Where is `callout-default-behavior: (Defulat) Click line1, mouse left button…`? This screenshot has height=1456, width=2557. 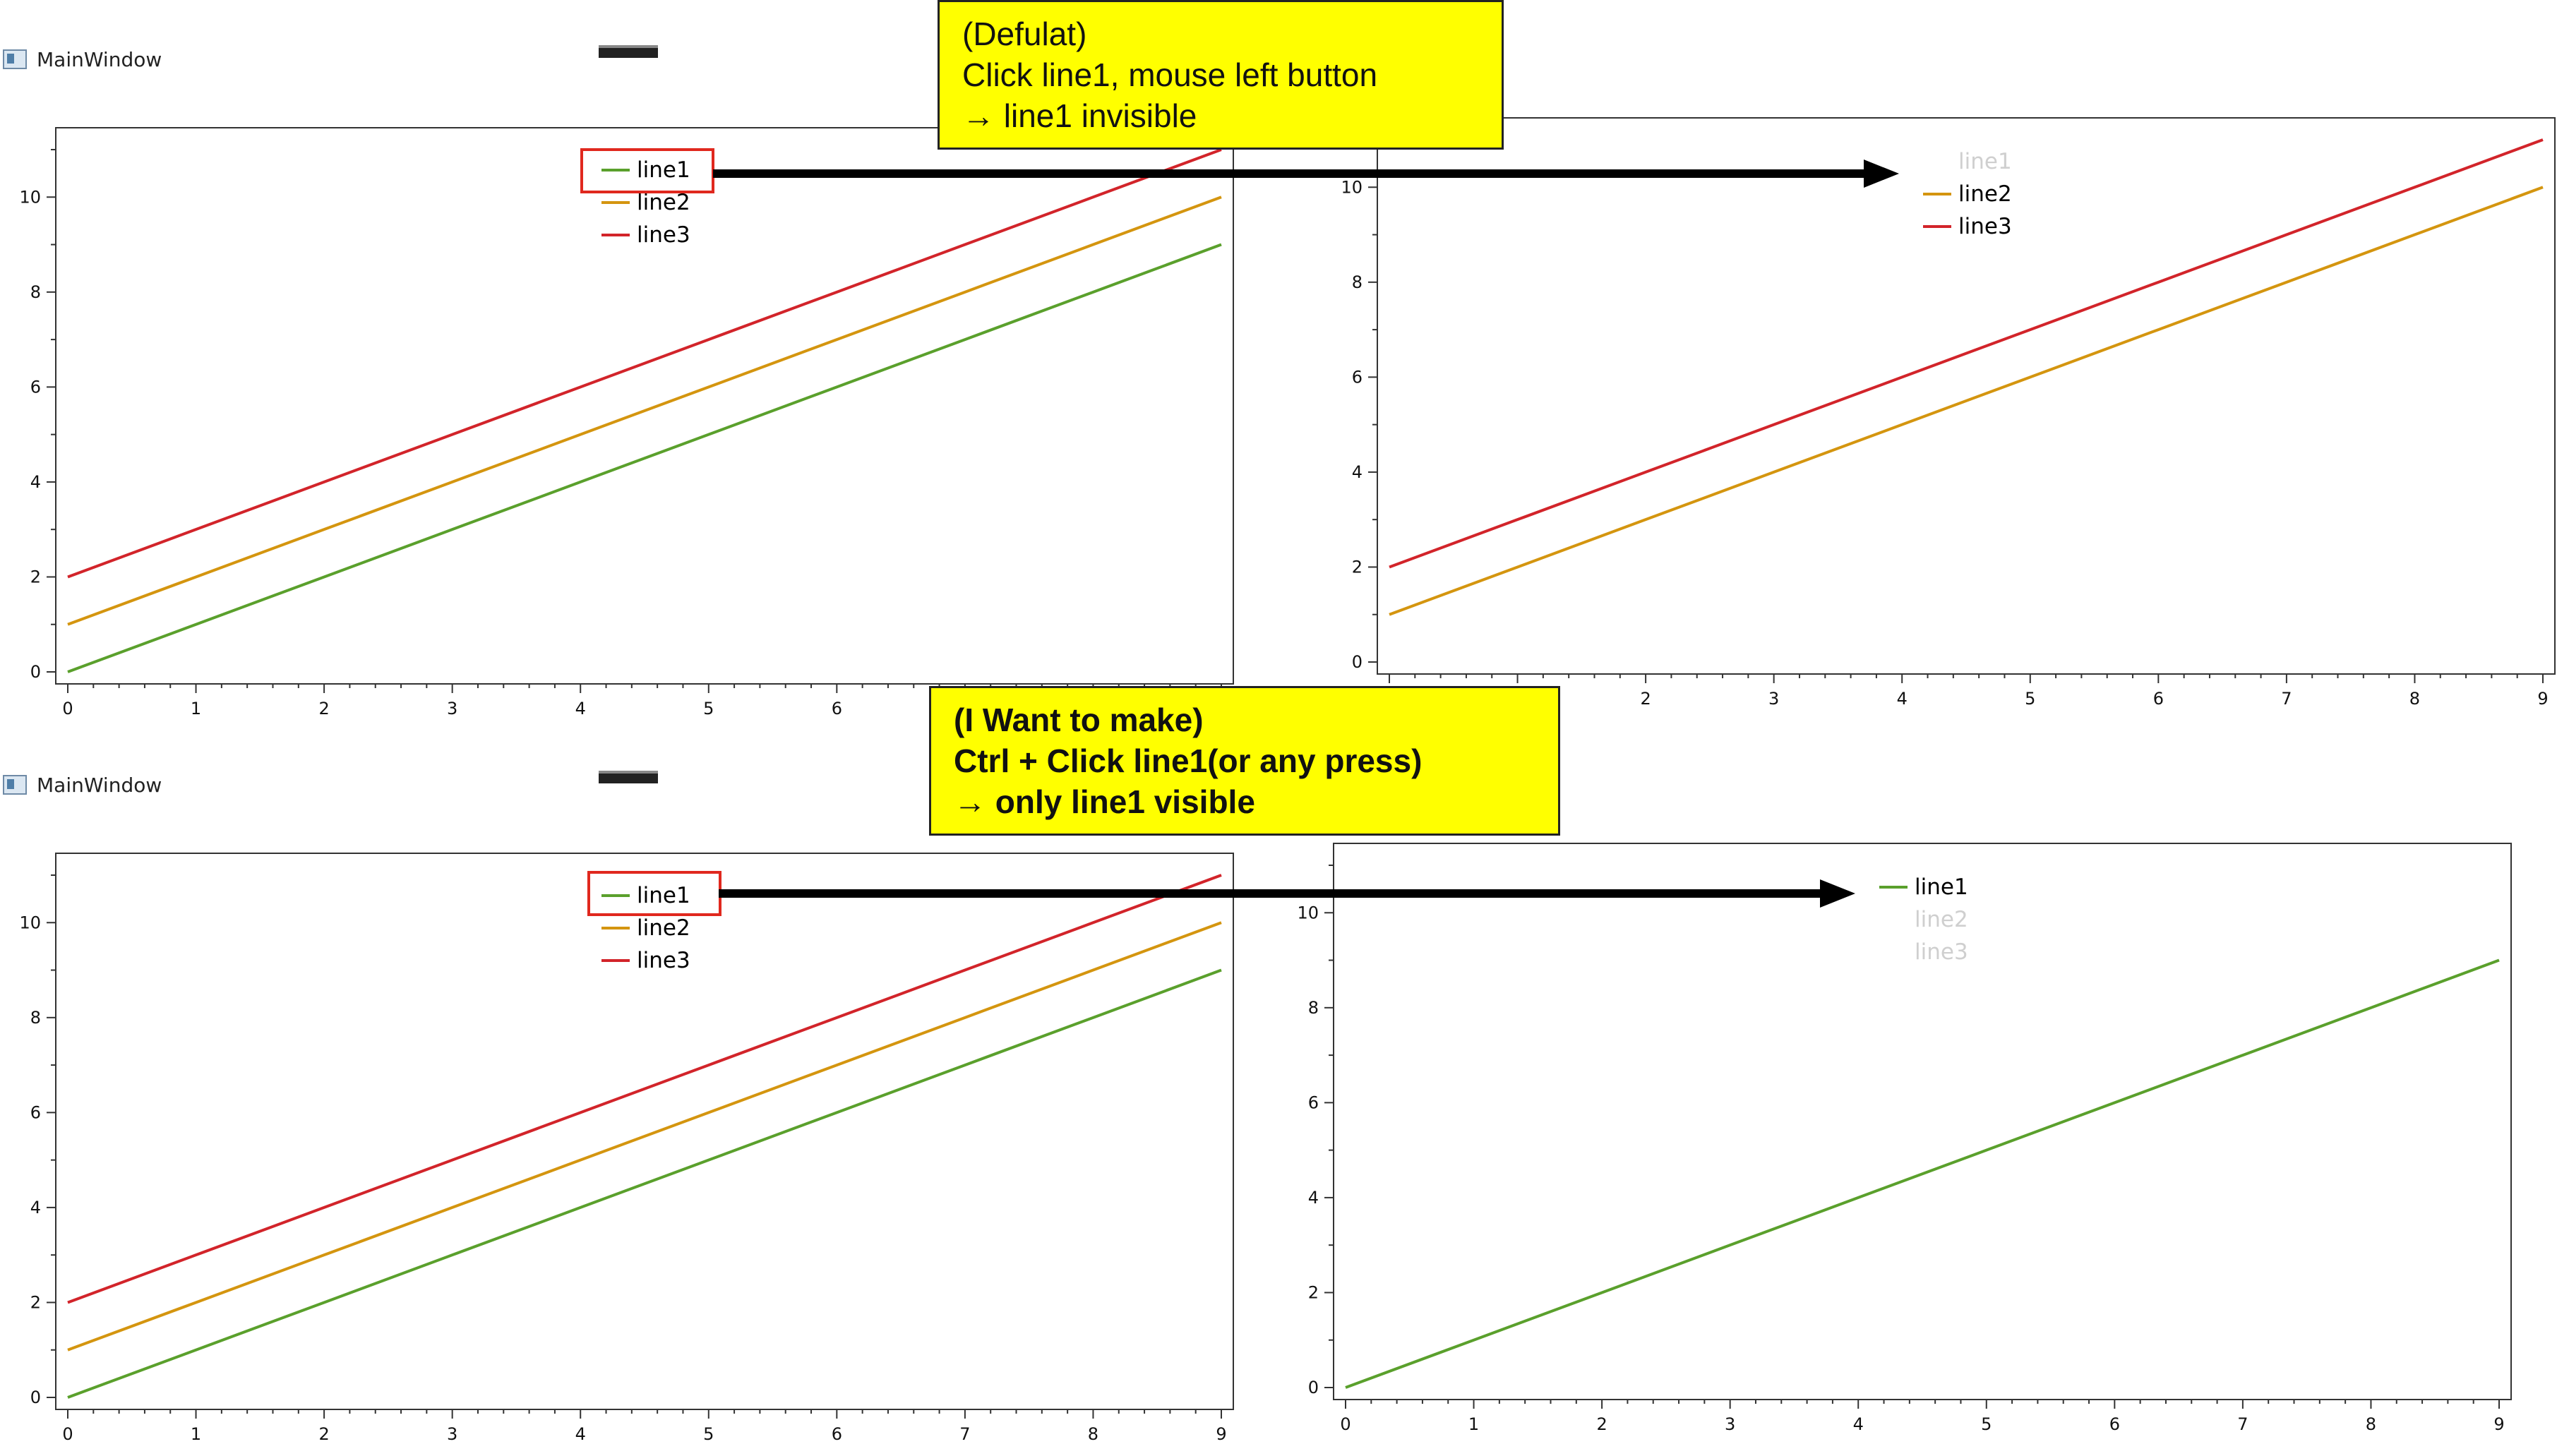 callout-default-behavior: (Defulat) Click line1, mouse left button… is located at coordinates (1221, 75).